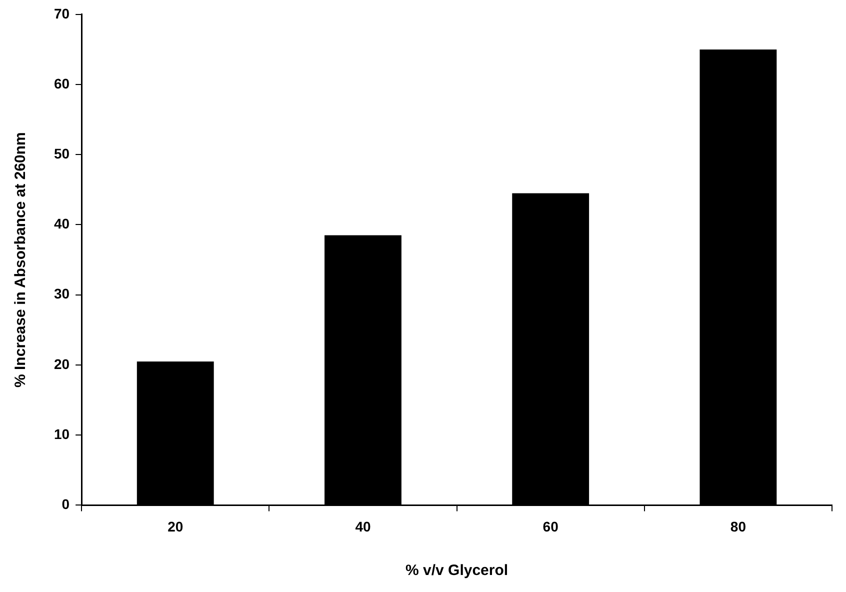 This screenshot has height=592, width=846. Describe the element at coordinates (62, 224) in the screenshot. I see `y-tick-label: 40` at that location.